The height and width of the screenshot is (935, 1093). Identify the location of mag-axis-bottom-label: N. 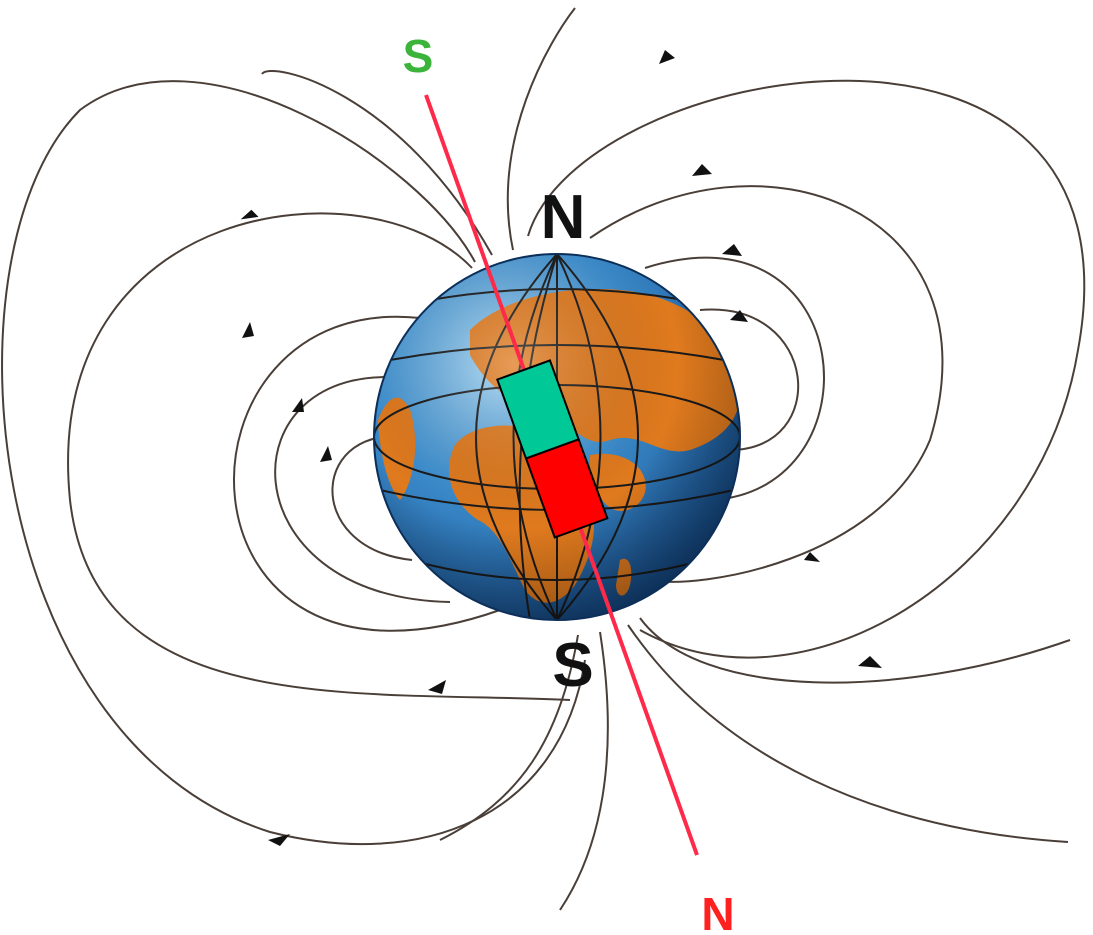
(717, 911).